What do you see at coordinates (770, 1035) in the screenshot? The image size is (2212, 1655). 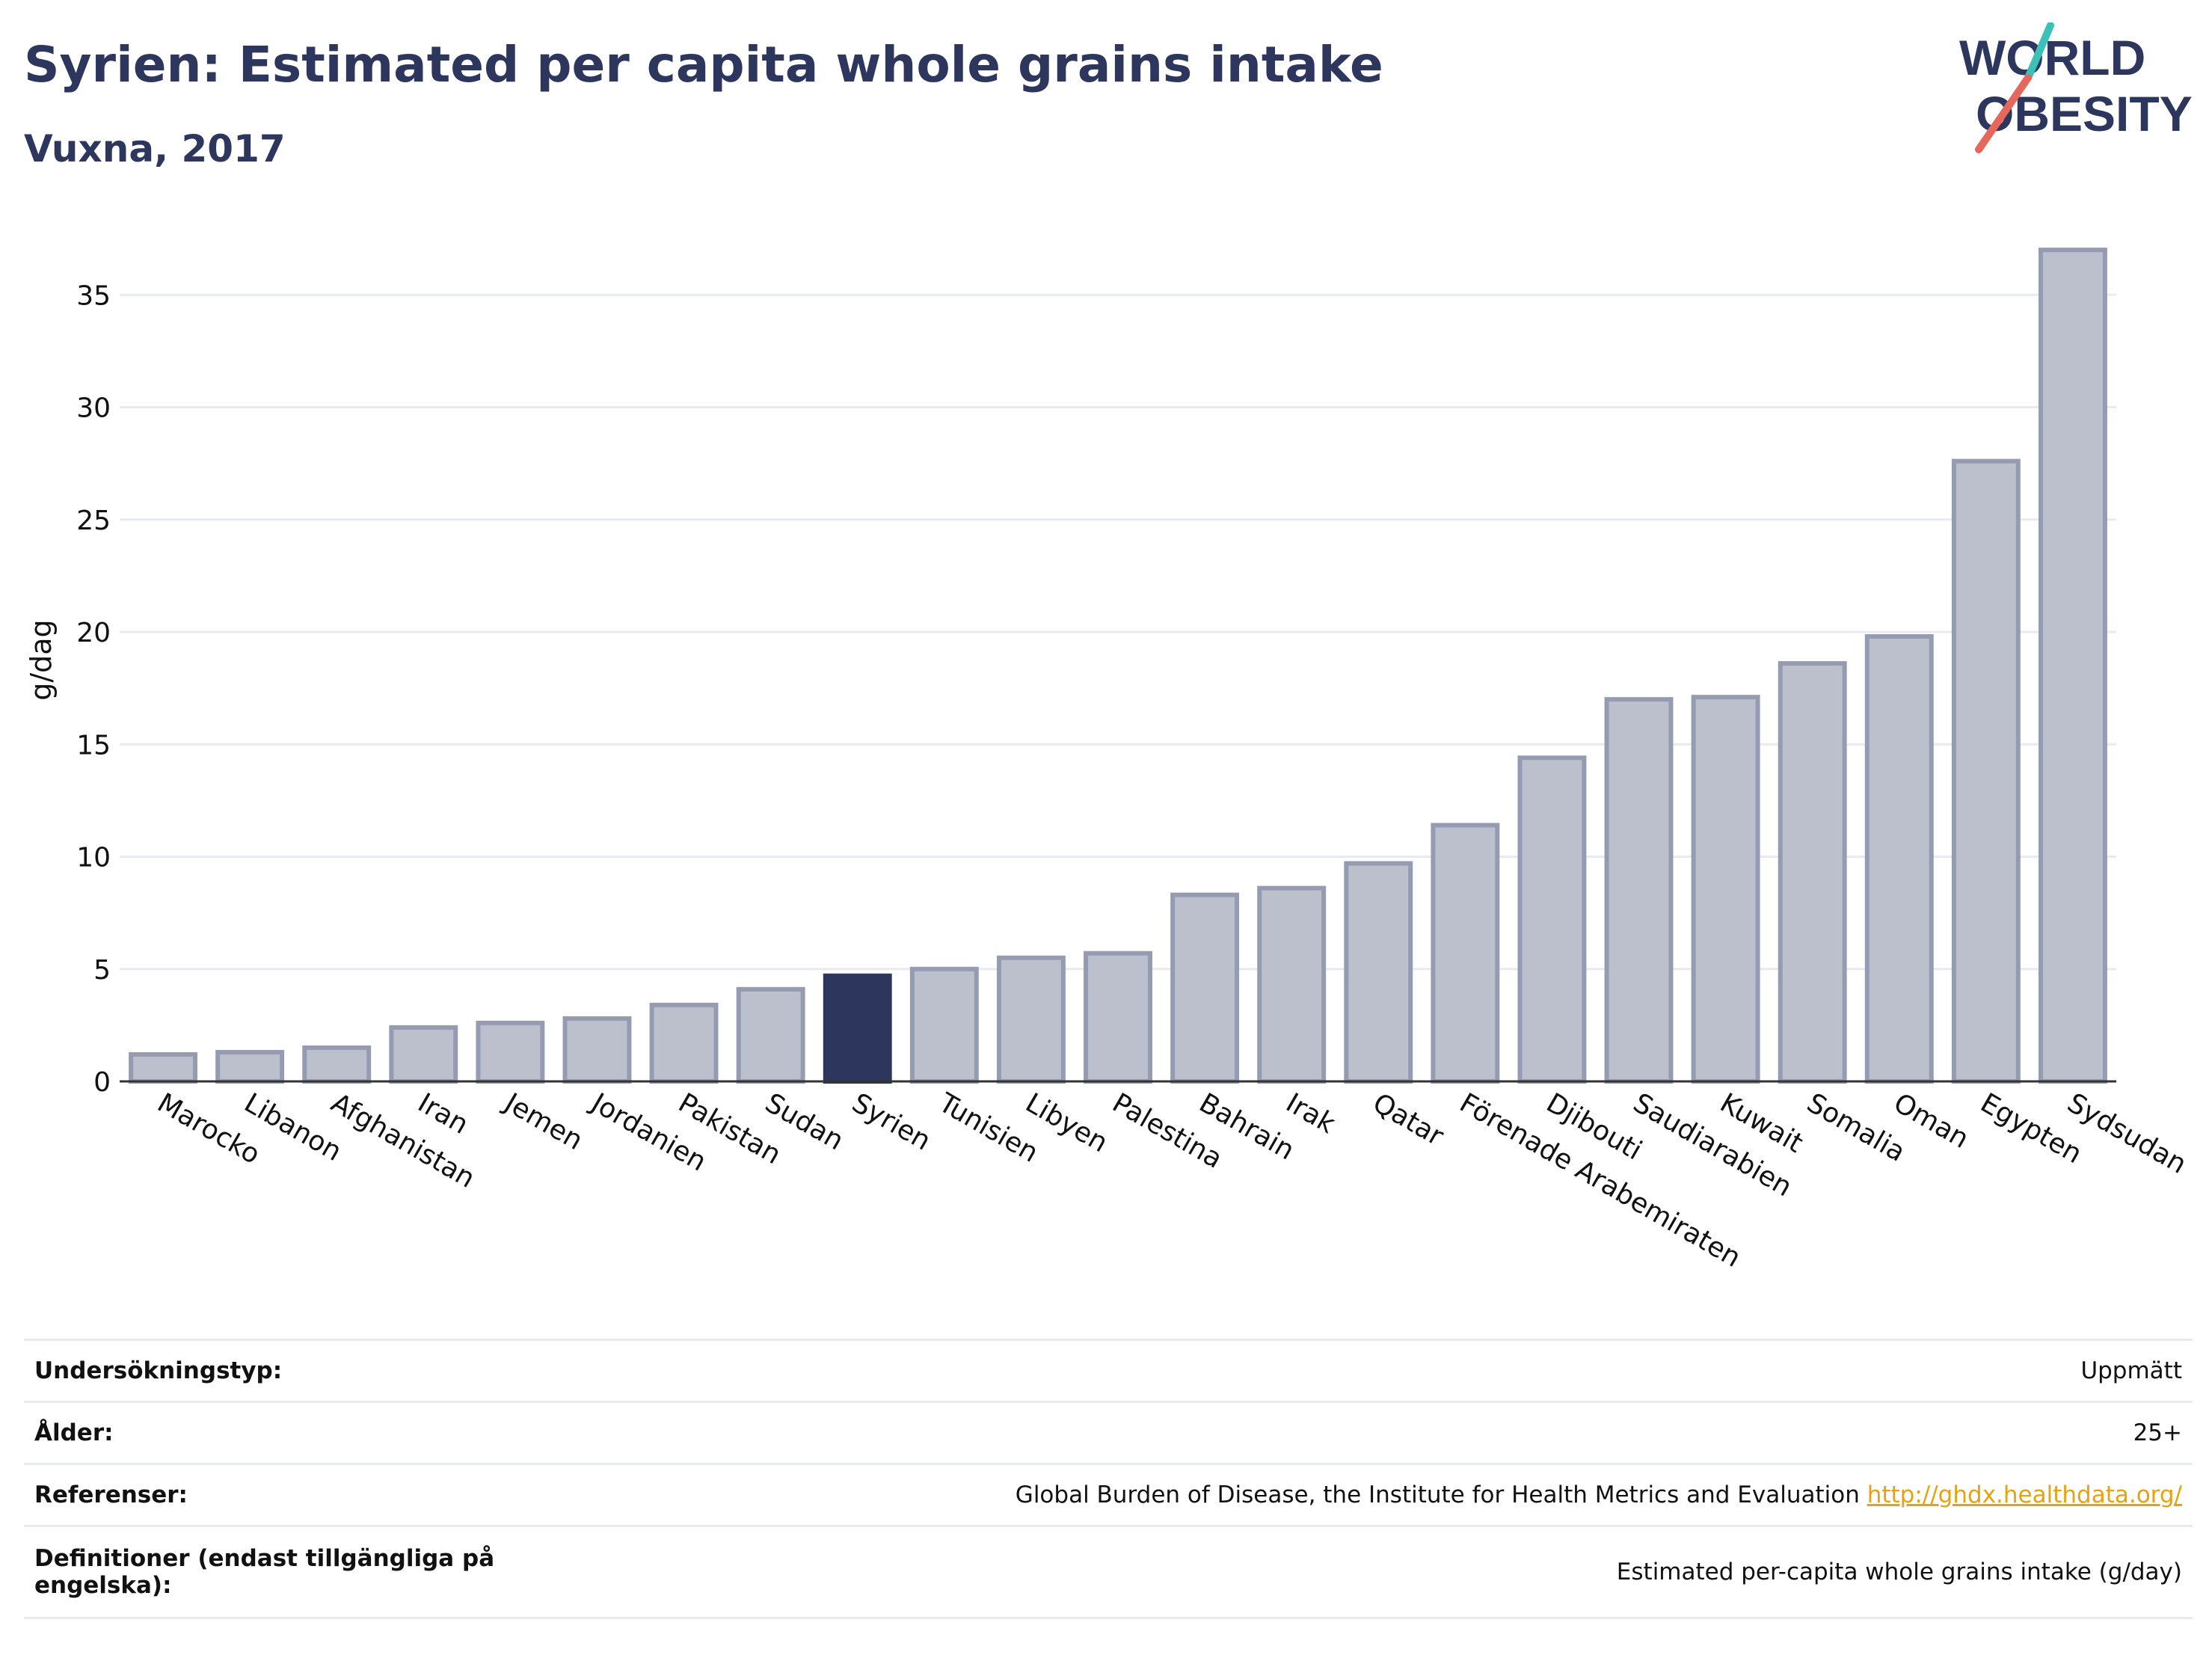 I see `bar-sudan` at bounding box center [770, 1035].